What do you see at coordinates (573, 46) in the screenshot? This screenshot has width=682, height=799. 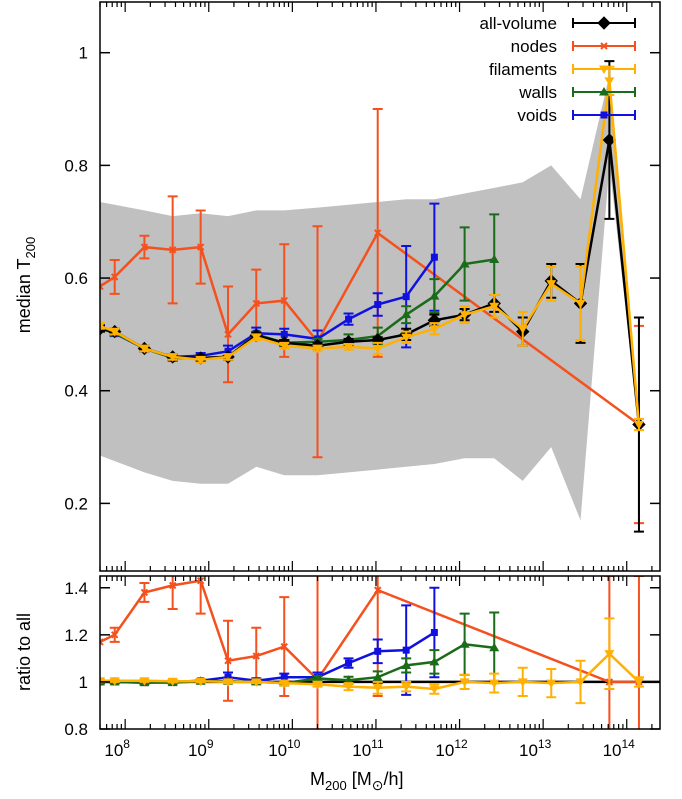 I see `legend-entry-nodes: nodes` at bounding box center [573, 46].